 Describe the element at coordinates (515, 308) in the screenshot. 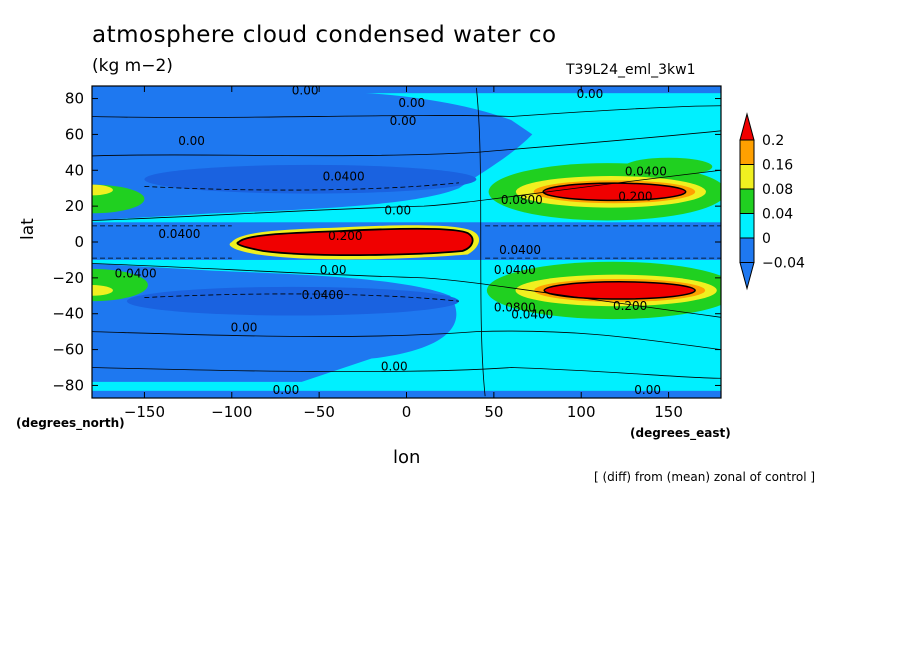

I see `contour-label-19: 0.0800` at that location.